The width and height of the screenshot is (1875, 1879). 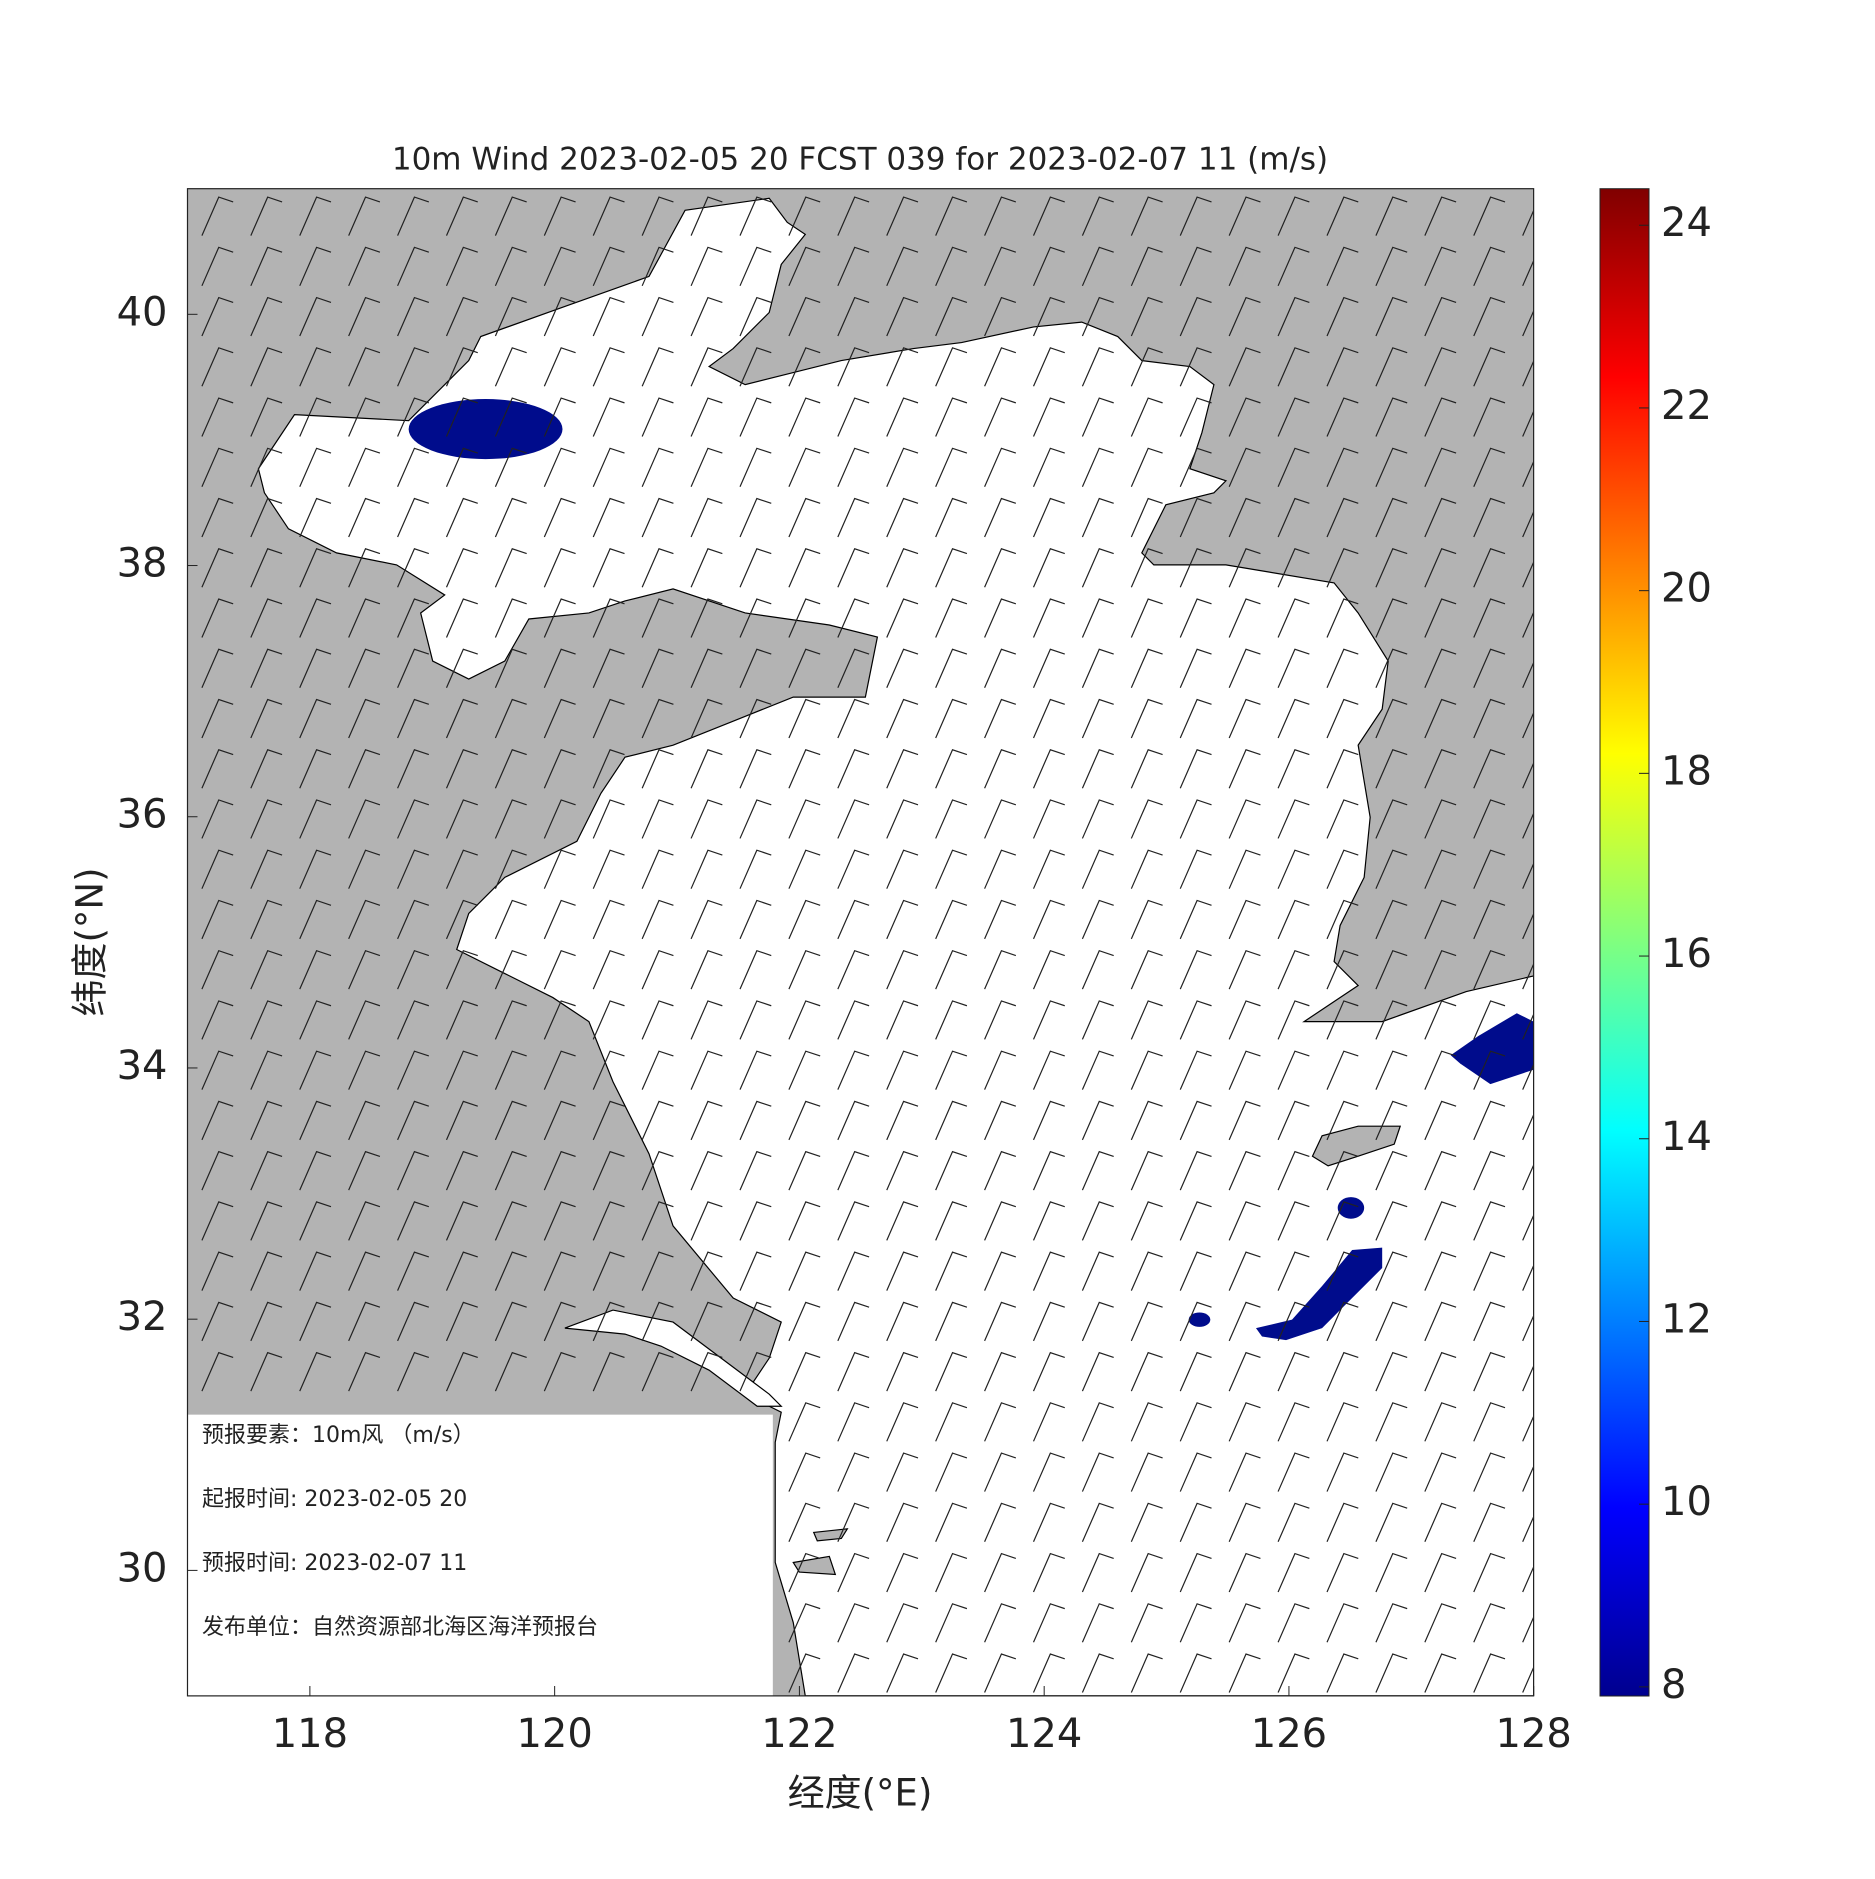 What do you see at coordinates (142, 312) in the screenshot?
I see `y-tick-label: 40` at bounding box center [142, 312].